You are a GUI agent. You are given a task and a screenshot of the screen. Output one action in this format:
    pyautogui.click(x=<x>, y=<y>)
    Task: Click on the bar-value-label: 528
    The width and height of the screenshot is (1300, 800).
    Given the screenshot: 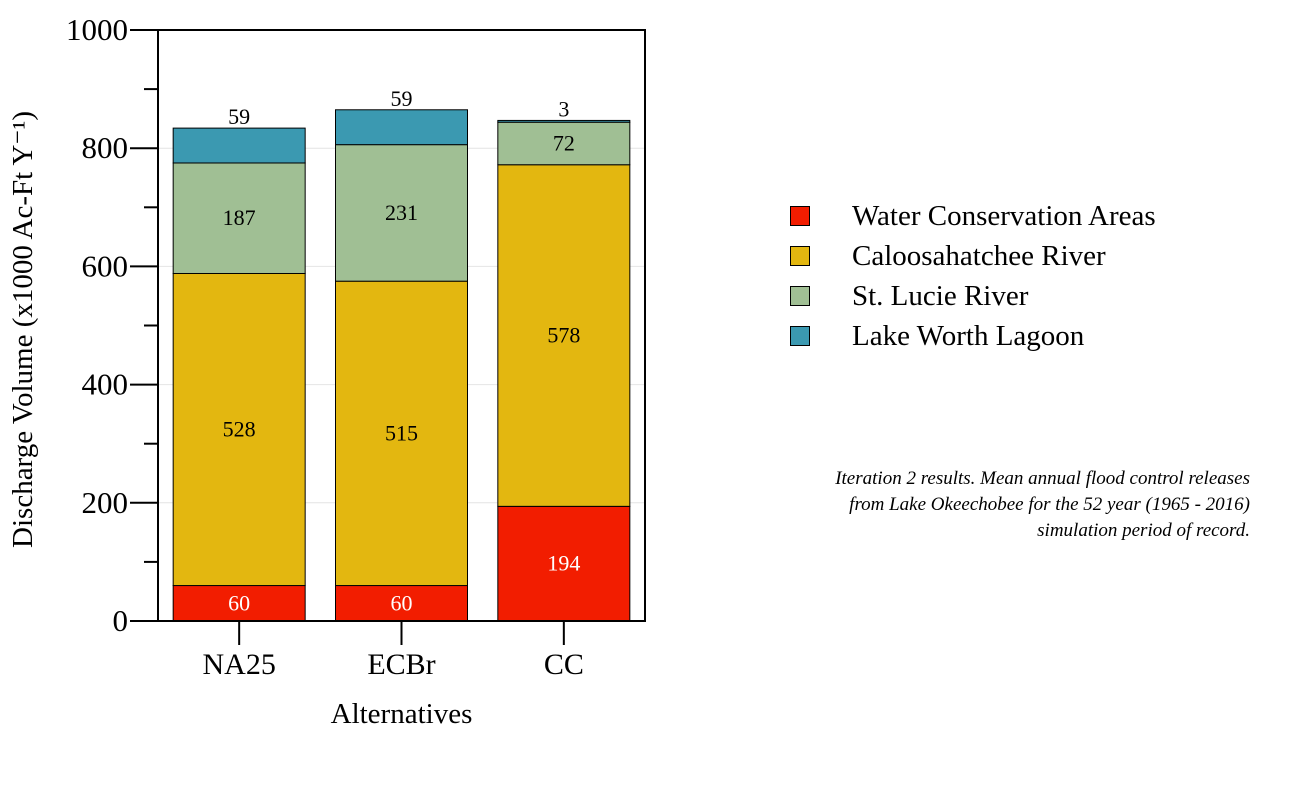 What is the action you would take?
    pyautogui.click(x=239, y=429)
    